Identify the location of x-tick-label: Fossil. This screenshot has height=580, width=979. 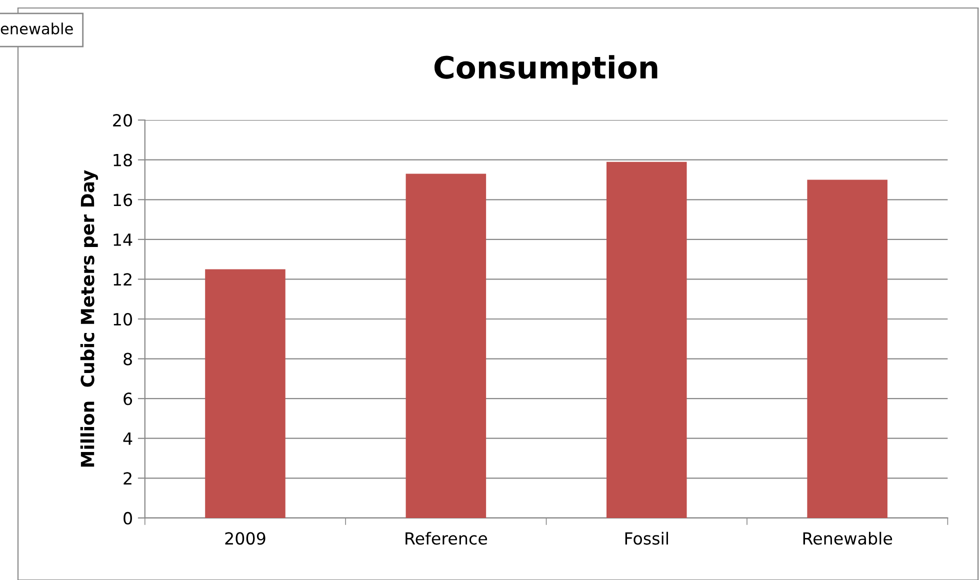
(646, 538).